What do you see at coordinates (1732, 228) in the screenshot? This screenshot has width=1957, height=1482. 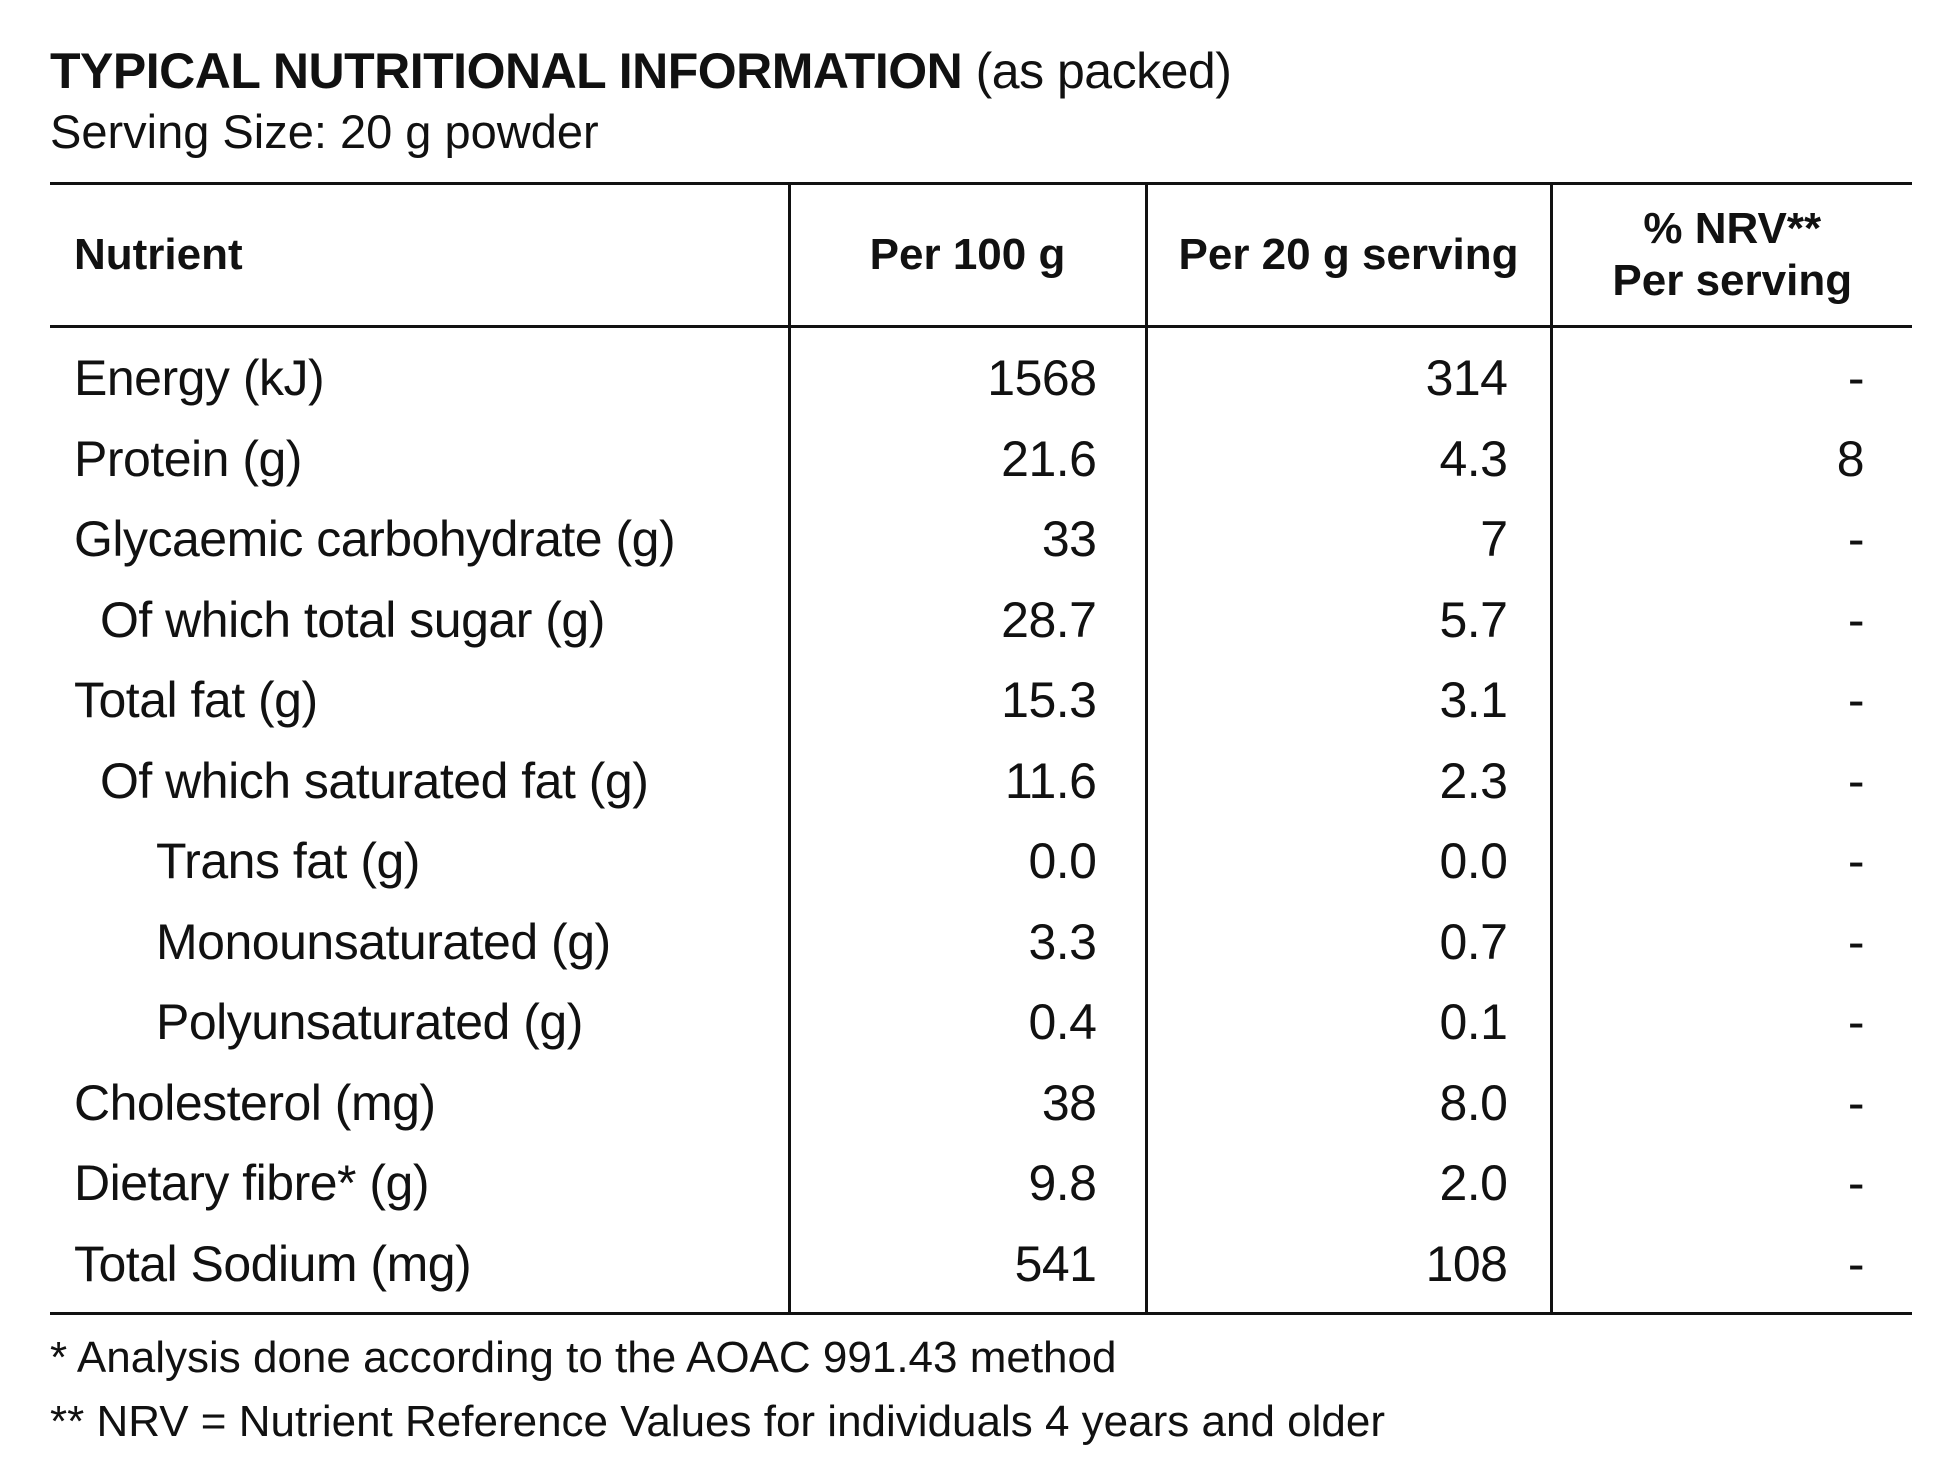 I see `header-nrv-line1: % NRV**` at bounding box center [1732, 228].